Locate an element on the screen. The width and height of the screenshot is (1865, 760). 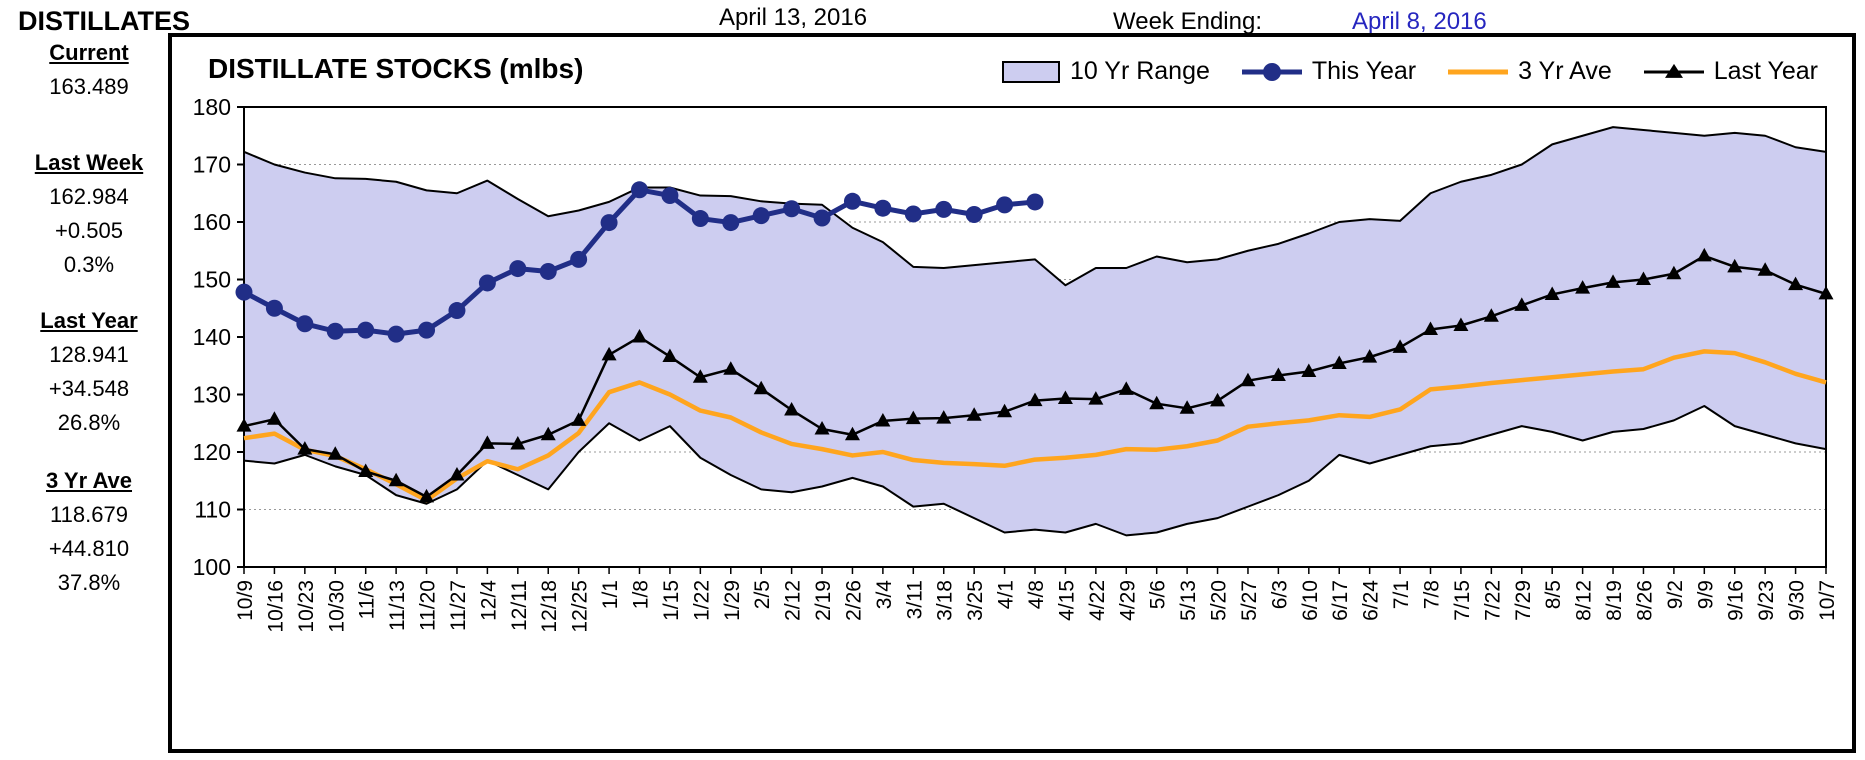
week-ending-date: April 8, 2016 is located at coordinates (1419, 21).